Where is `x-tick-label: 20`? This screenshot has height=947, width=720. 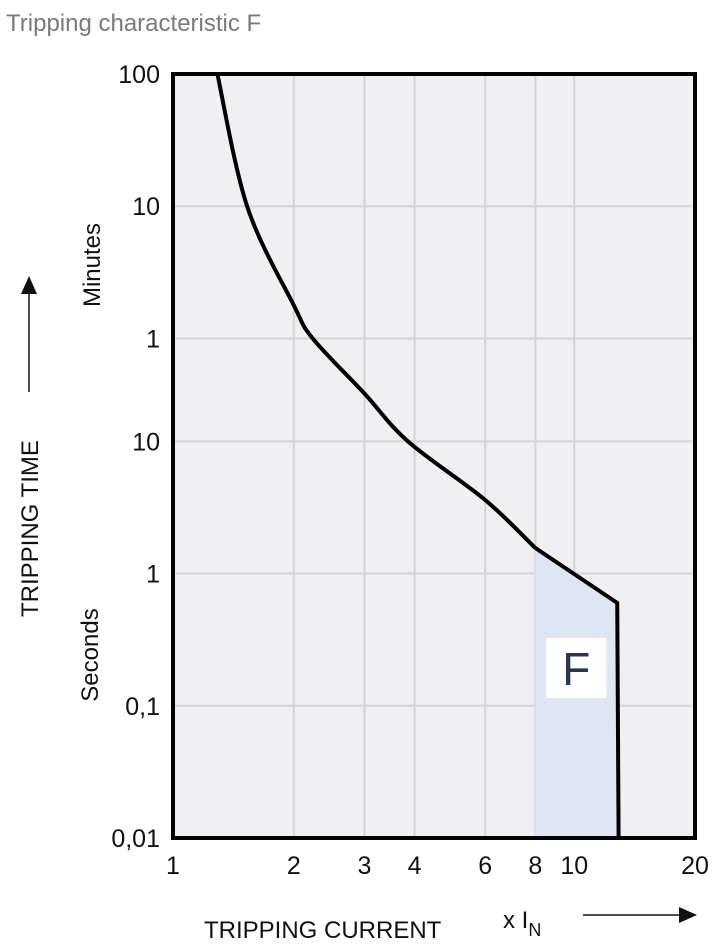 x-tick-label: 20 is located at coordinates (695, 866).